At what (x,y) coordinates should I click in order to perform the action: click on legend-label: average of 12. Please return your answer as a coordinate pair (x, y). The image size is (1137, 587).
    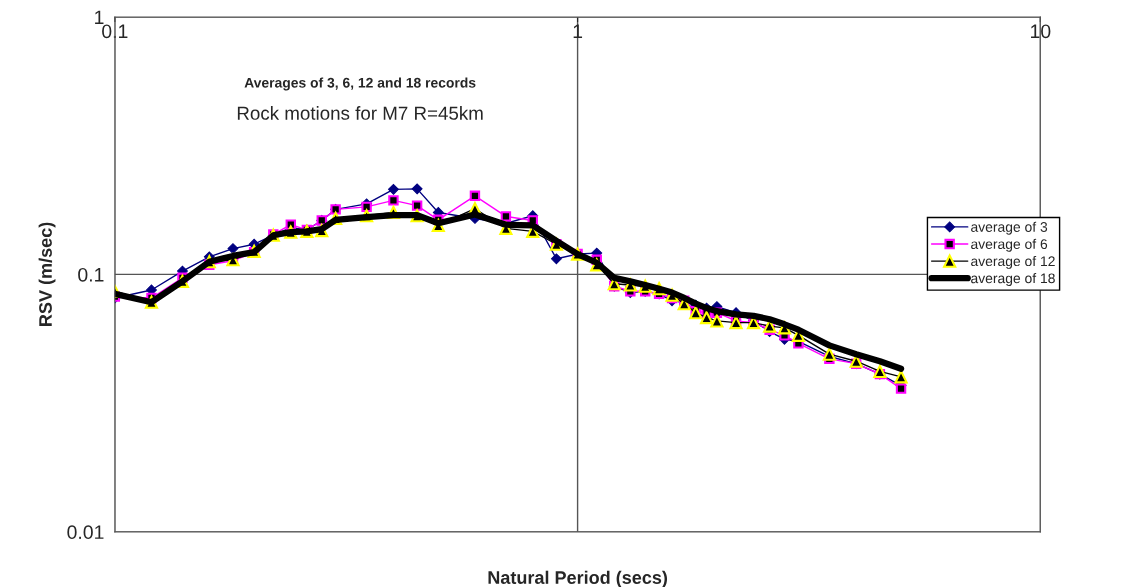
    Looking at the image, I should click on (1013, 262).